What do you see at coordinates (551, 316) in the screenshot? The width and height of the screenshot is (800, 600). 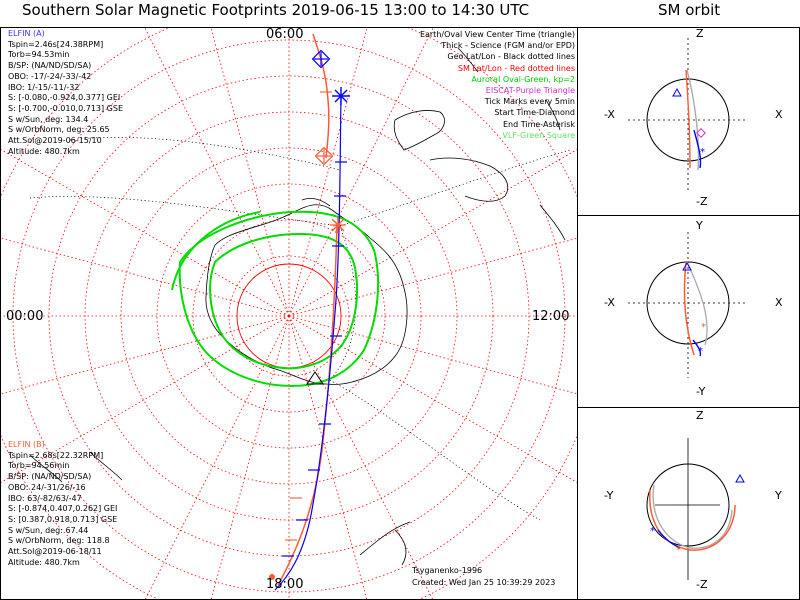 I see `clock-label-right: 12:00` at bounding box center [551, 316].